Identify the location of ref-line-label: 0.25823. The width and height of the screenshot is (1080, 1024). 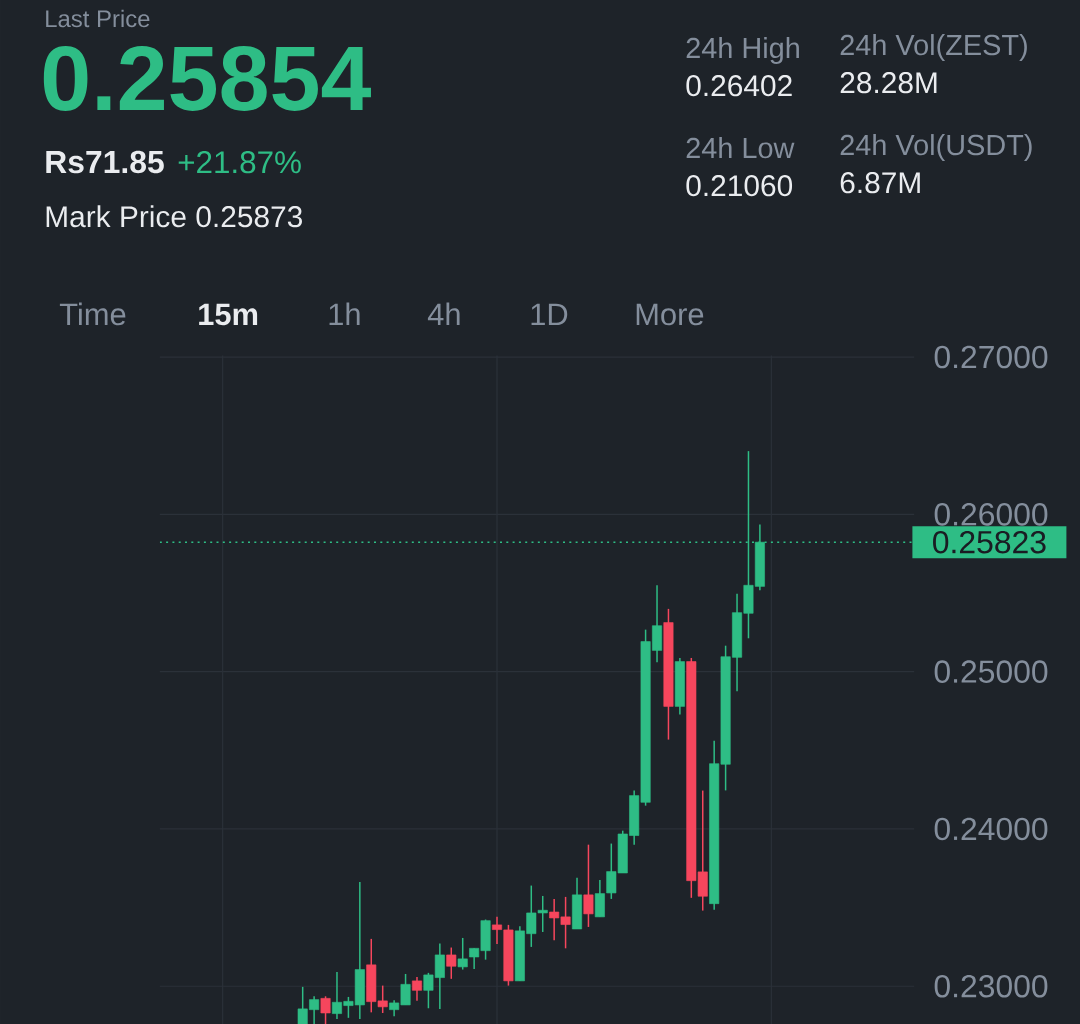
(989, 542).